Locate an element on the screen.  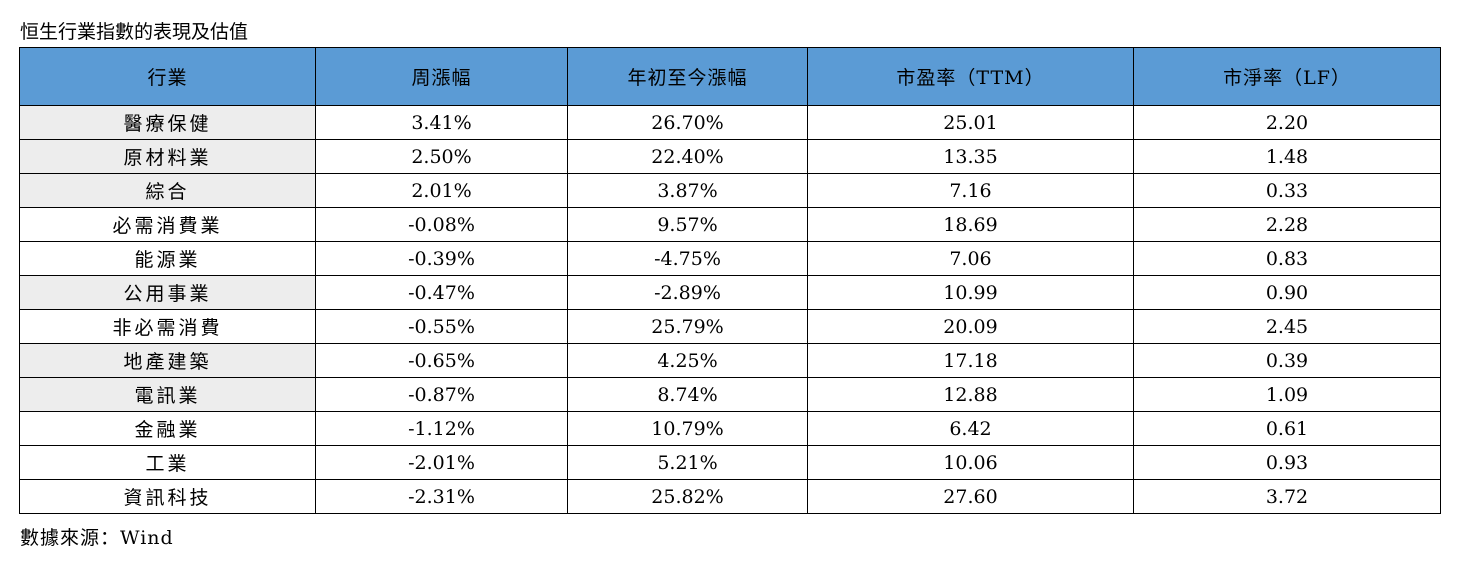
table-row: 必需消費業 -0.08% 9.57% 18.69 2.28 is located at coordinates (730, 224).